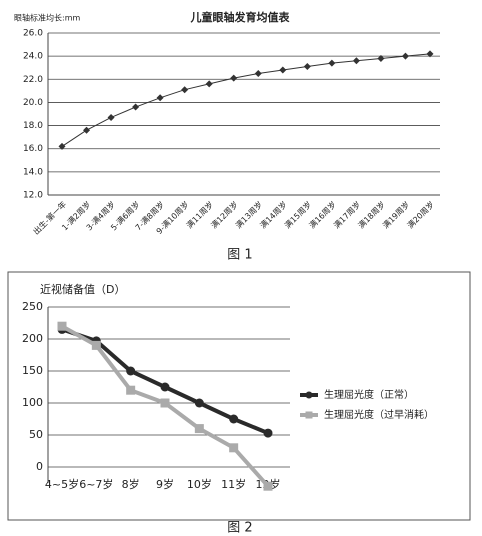 The width and height of the screenshot is (482, 536). I want to click on y-tick-label: 22.0, so click(33, 80).